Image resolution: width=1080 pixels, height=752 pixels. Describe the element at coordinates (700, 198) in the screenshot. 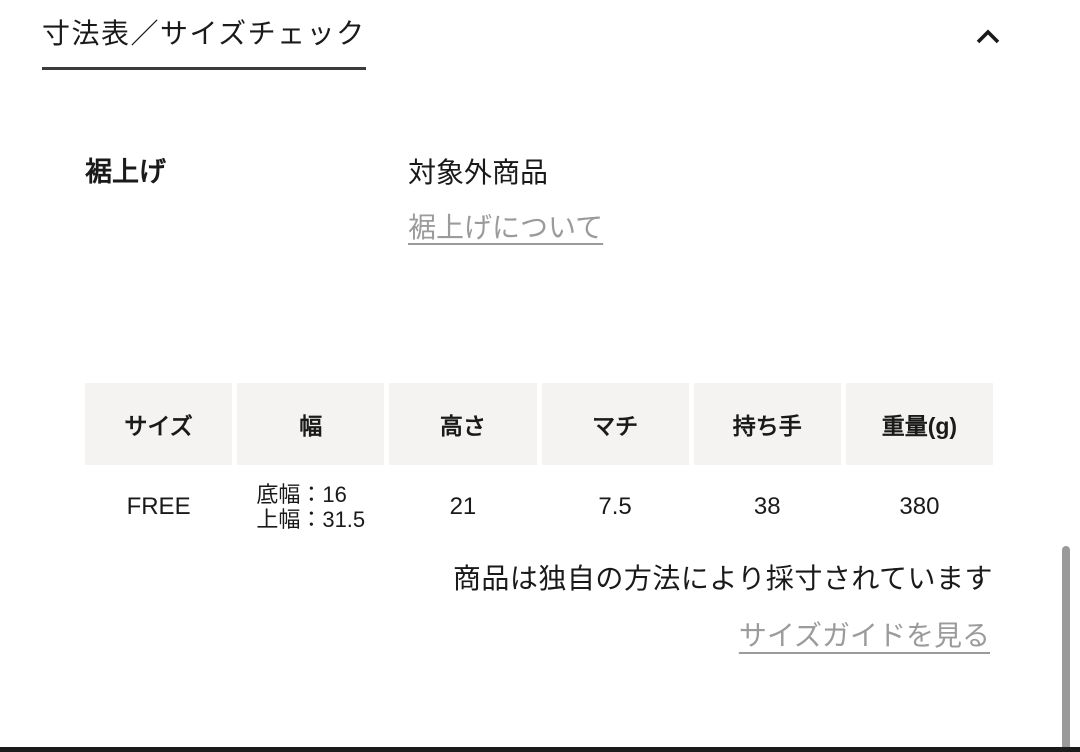

I see `hemming-value-block: 対象外商品 裾上げについて` at that location.